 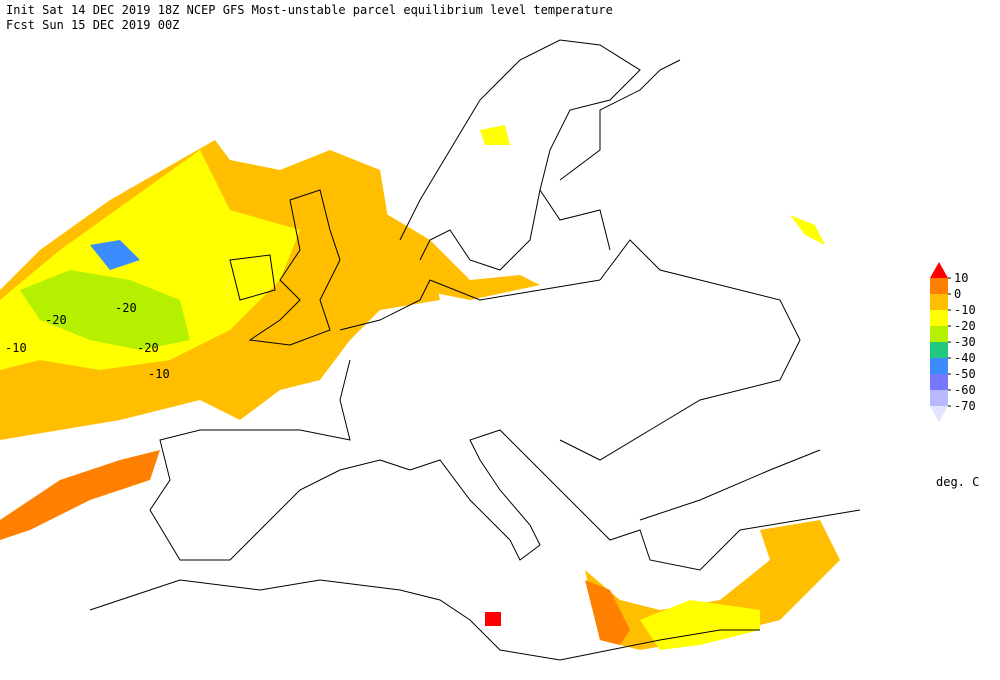 I want to click on legend-label: -20, so click(x=965, y=326).